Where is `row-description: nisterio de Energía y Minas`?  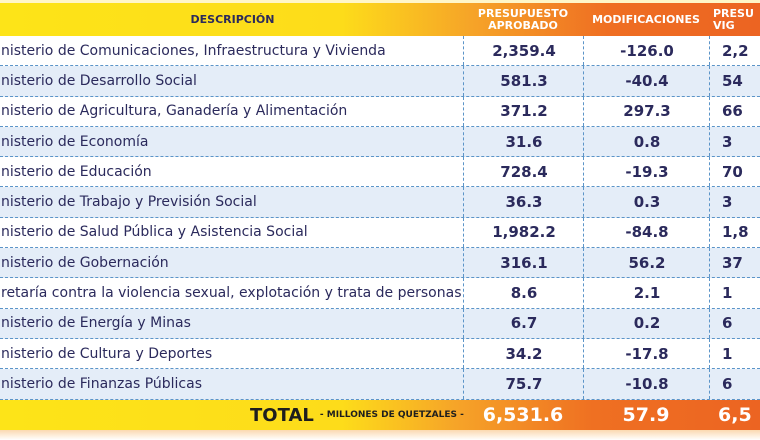
row-description: nisterio de Energía y Minas is located at coordinates (96, 323).